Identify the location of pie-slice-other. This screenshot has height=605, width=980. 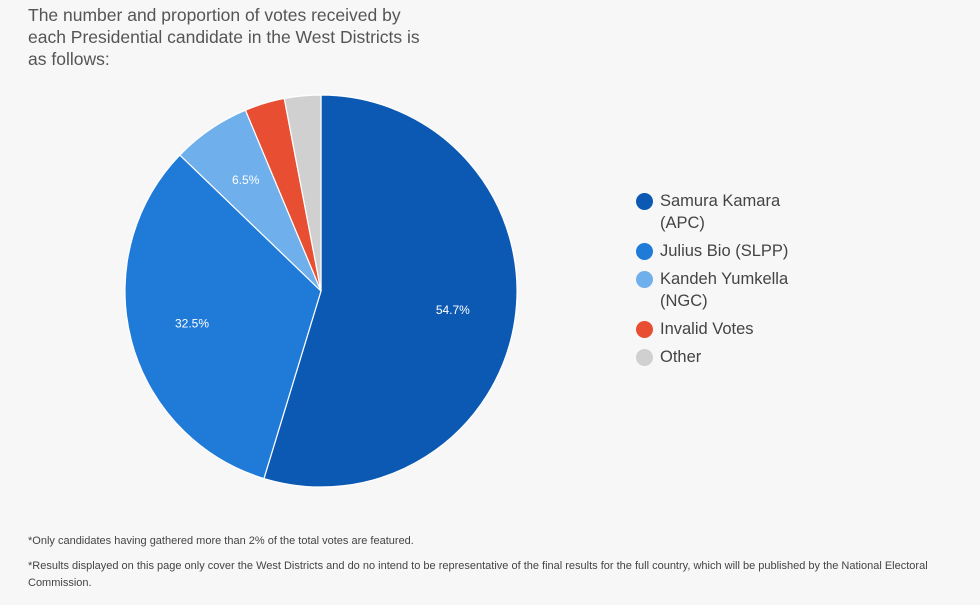
(302, 193).